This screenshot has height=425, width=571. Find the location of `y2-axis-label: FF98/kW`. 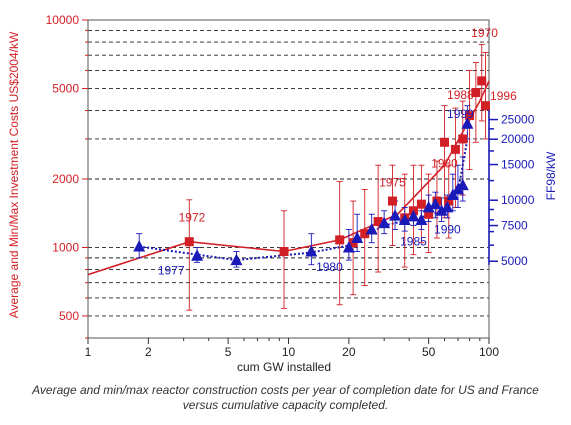

y2-axis-label: FF98/kW is located at coordinates (551, 175).